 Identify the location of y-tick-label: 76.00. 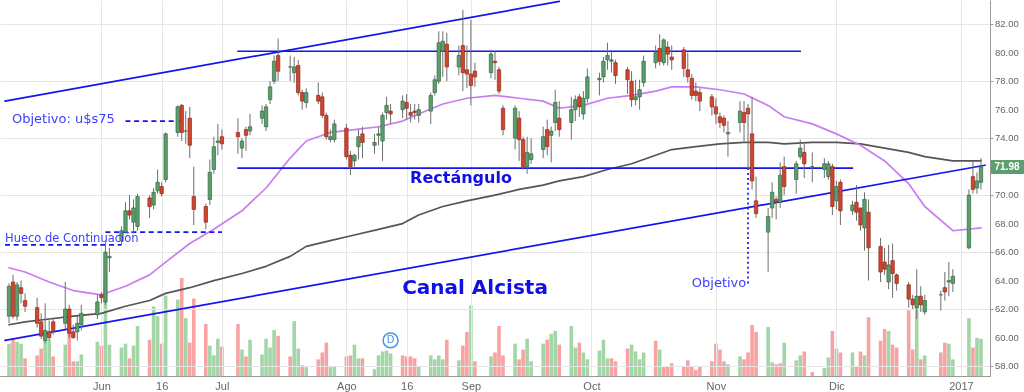
(1007, 109).